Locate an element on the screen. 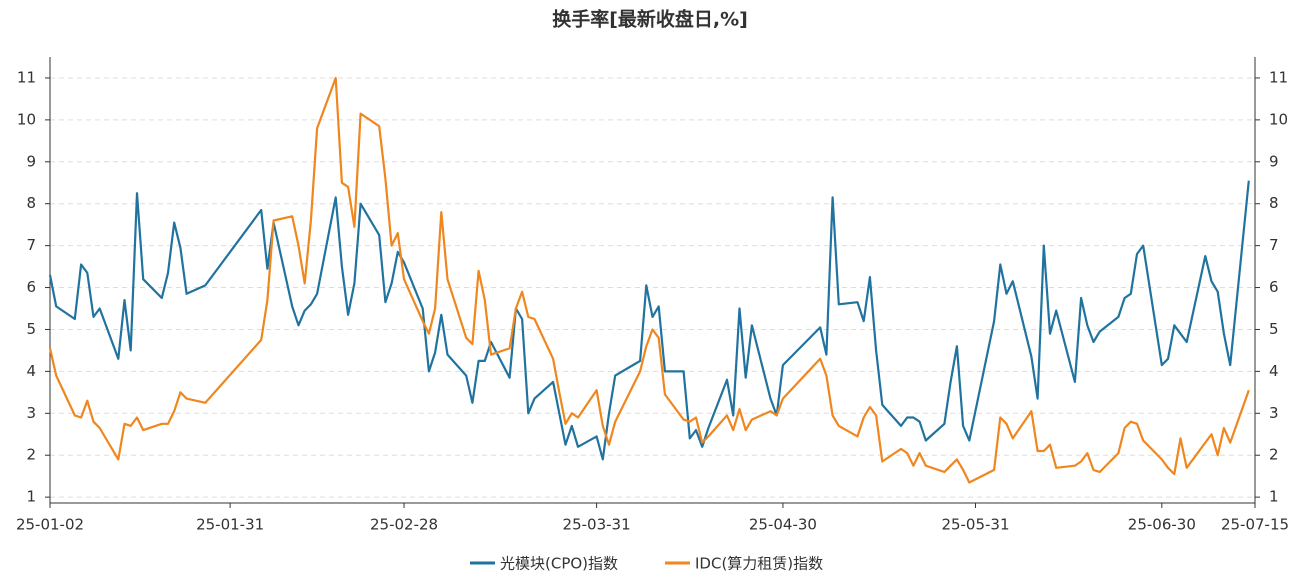 The width and height of the screenshot is (1300, 576). y-tick-label: 3 is located at coordinates (31, 413).